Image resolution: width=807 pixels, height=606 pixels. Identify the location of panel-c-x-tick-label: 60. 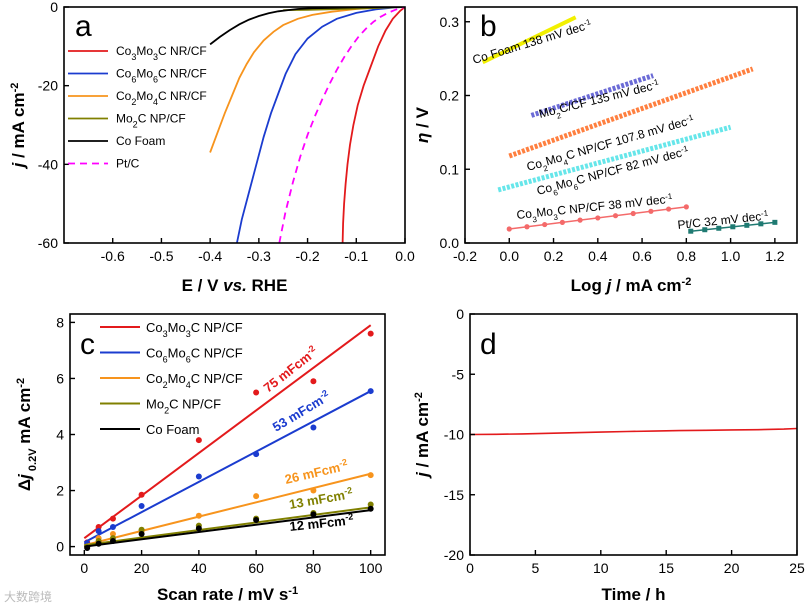
(256, 568).